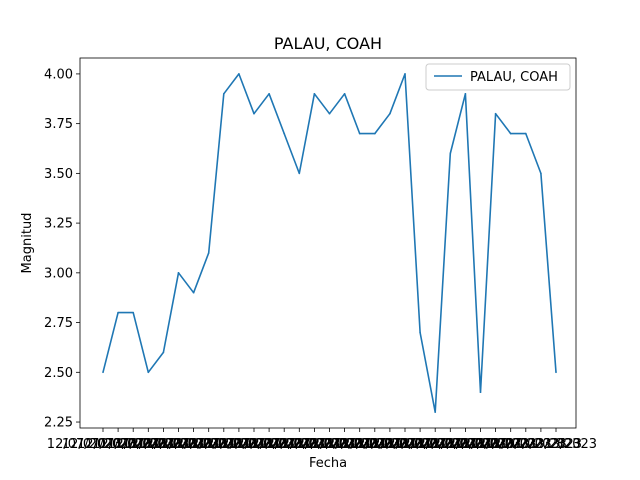  Describe the element at coordinates (58, 373) in the screenshot. I see `y-tick-label: 2.50` at that location.